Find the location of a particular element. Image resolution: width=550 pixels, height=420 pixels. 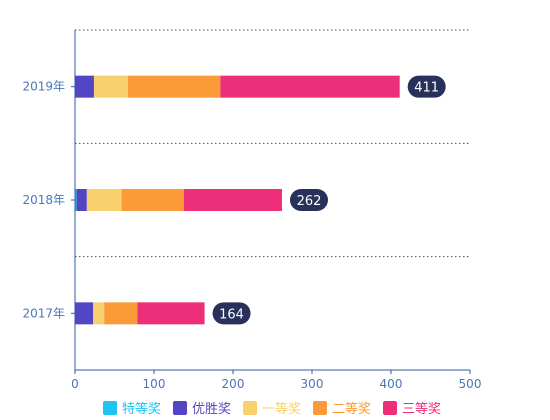

x-tick-label: 300 is located at coordinates (312, 384).